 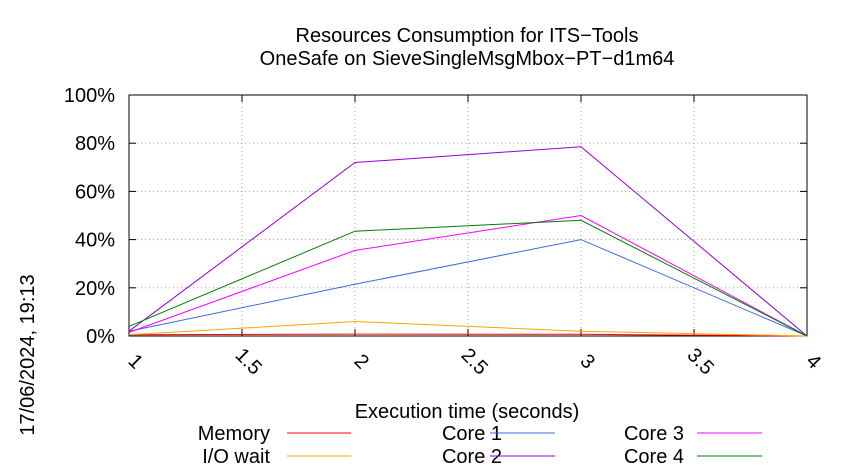 What do you see at coordinates (236, 457) in the screenshot?
I see `legend-label-i-o-wait: I/O wait` at bounding box center [236, 457].